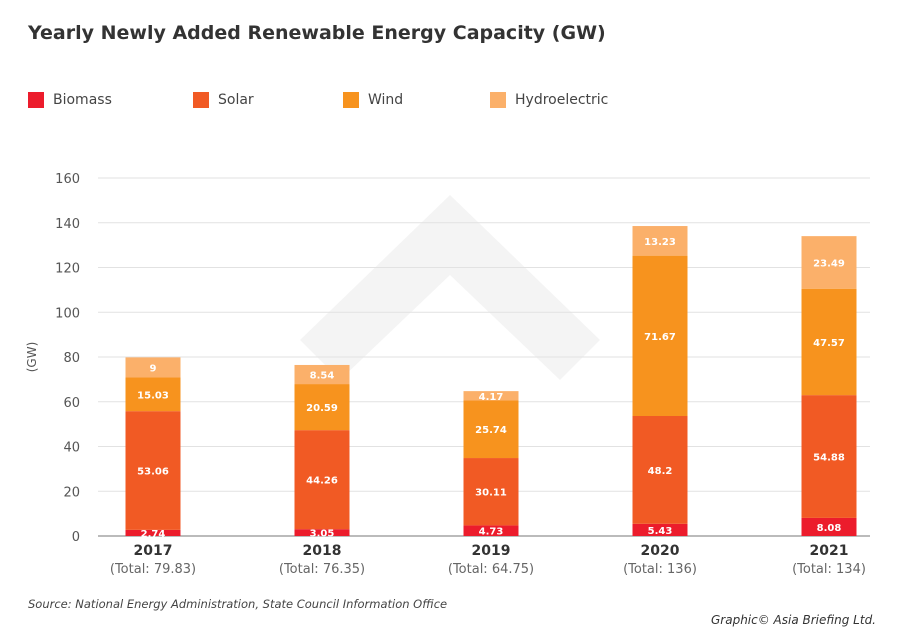 The image size is (900, 641). What do you see at coordinates (67, 313) in the screenshot?
I see `y-tick-label: 100` at bounding box center [67, 313].